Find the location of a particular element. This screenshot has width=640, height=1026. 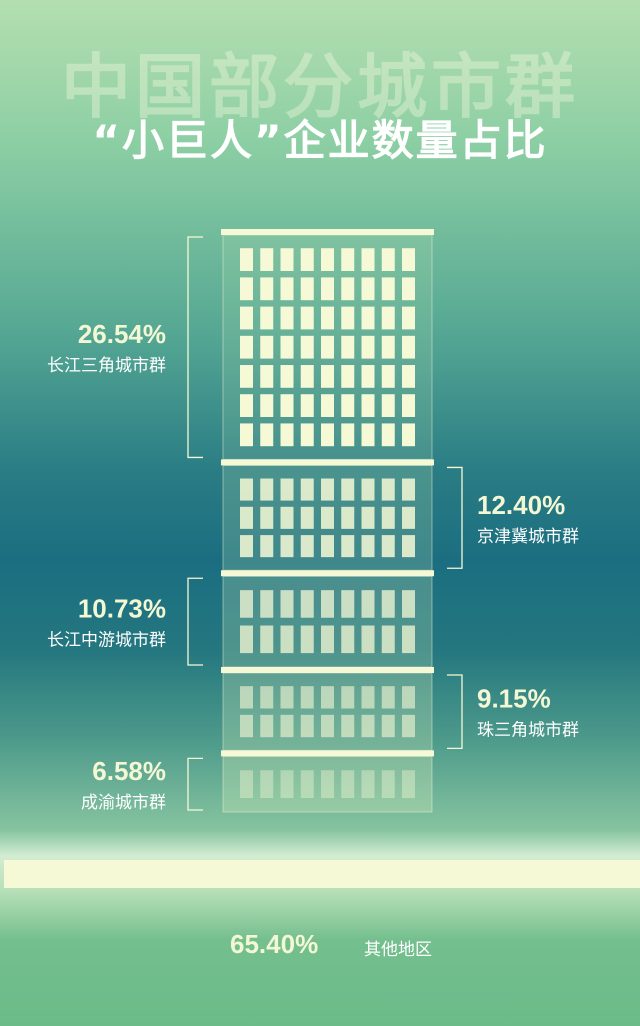

ground-bar is located at coordinates (322, 874).